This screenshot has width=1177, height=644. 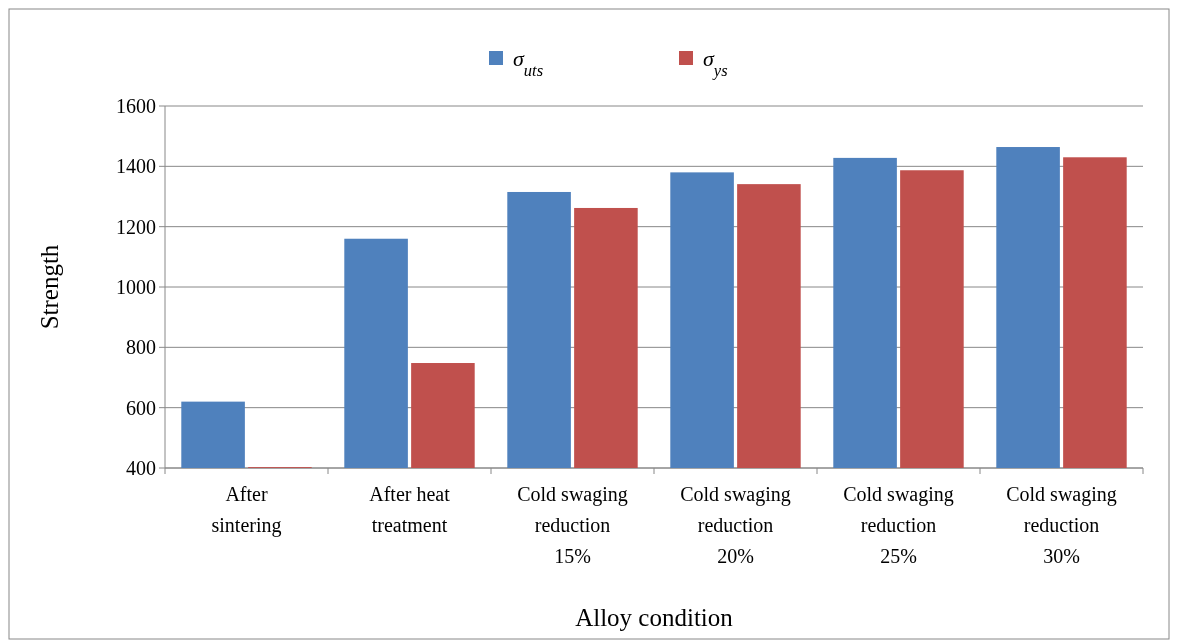 I want to click on y-tick-label: 600, so click(x=141, y=407).